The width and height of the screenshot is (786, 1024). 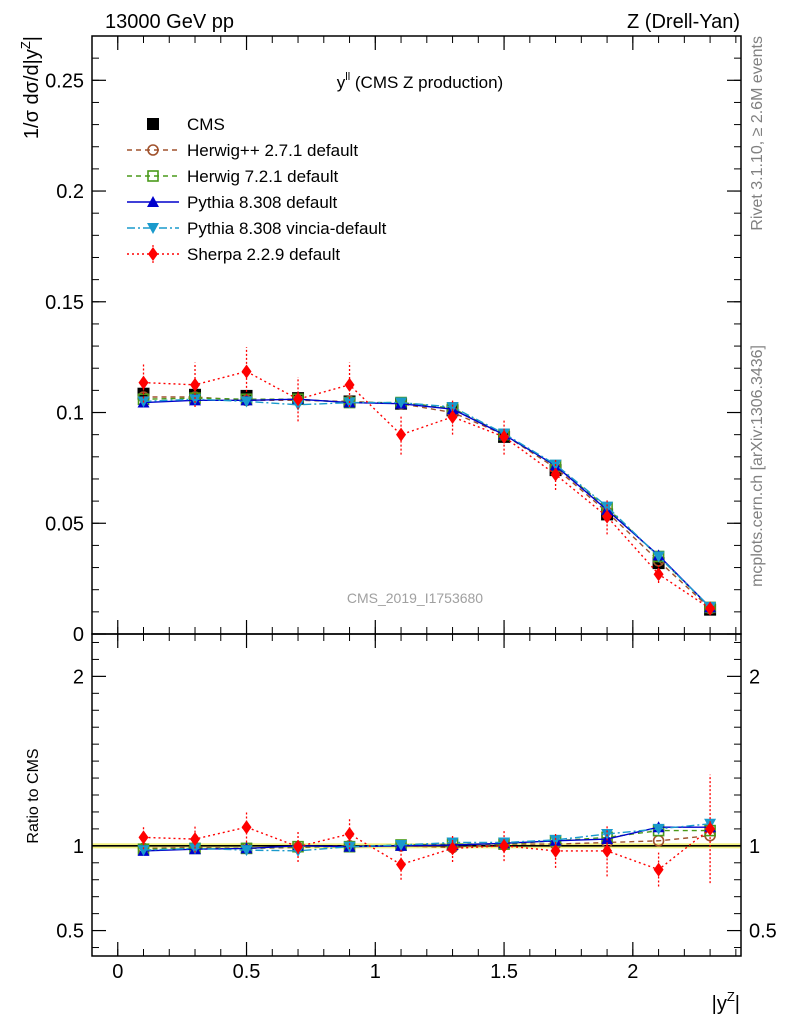 I want to click on y-tick-label: 0, so click(x=78, y=635).